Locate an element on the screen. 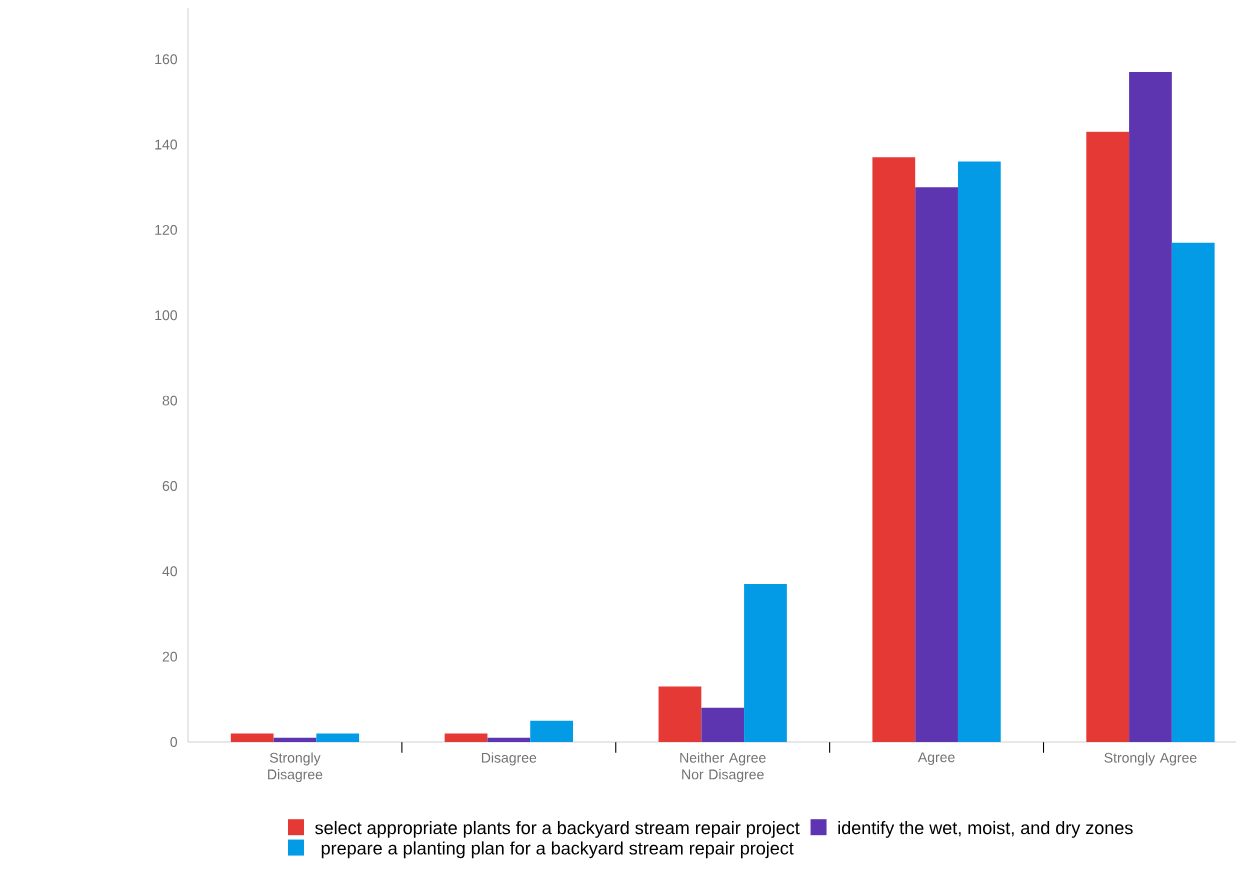  y-tick-label: 20 is located at coordinates (170, 656).